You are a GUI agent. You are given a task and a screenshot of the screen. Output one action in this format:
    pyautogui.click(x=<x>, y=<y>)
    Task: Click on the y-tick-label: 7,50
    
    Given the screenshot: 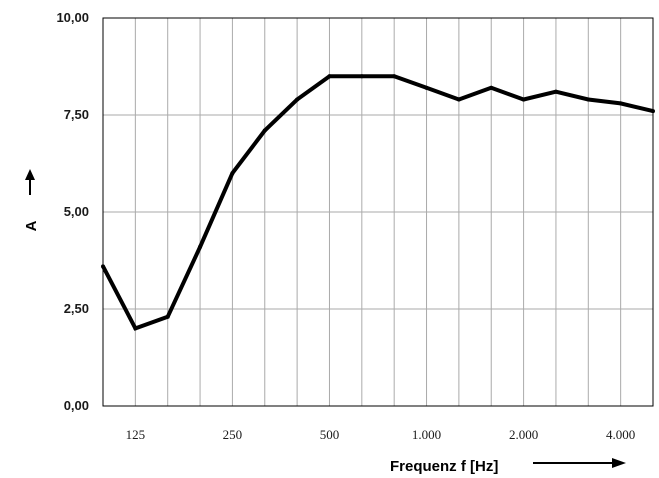 What is the action you would take?
    pyautogui.click(x=76, y=114)
    